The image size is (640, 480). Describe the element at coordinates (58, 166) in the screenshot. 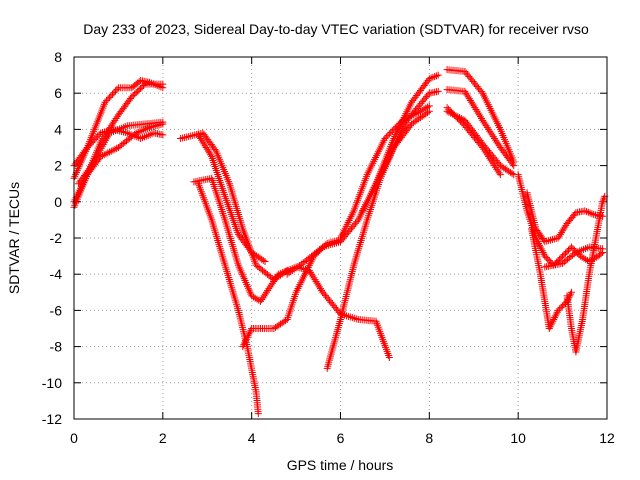

I see `y-tick-label: 2` at that location.